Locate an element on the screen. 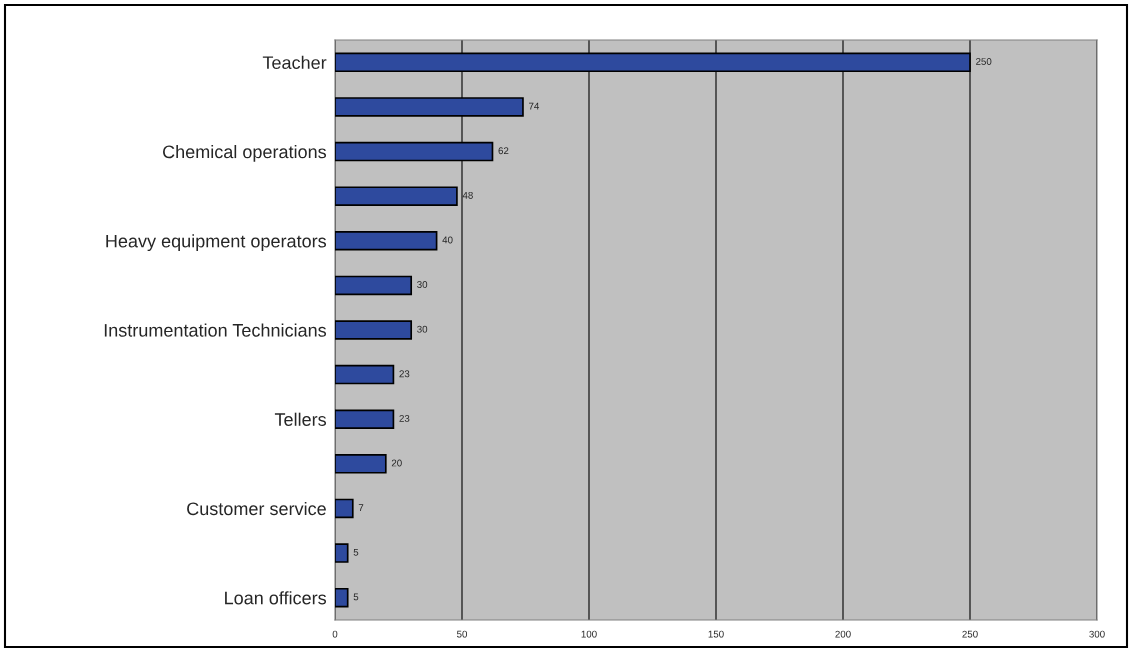  y-tick-label: Chemical operations is located at coordinates (245, 153).